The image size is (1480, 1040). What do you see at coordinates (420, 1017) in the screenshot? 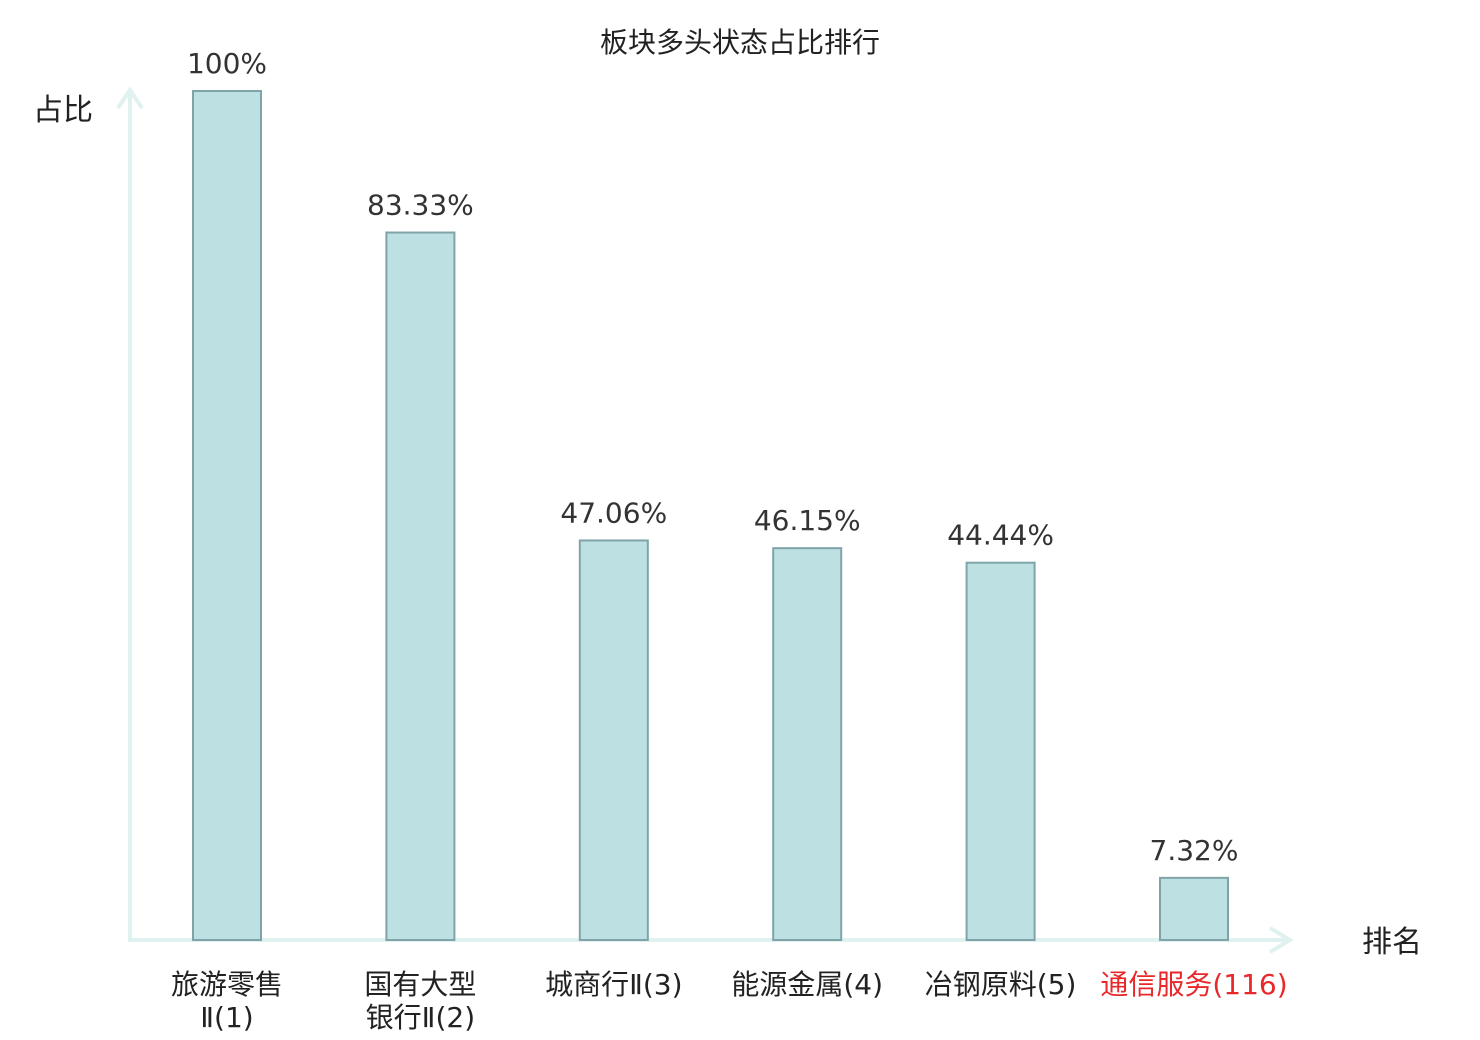
I see `category-label-2-line-2: 银行Ⅱ(2)` at bounding box center [420, 1017].